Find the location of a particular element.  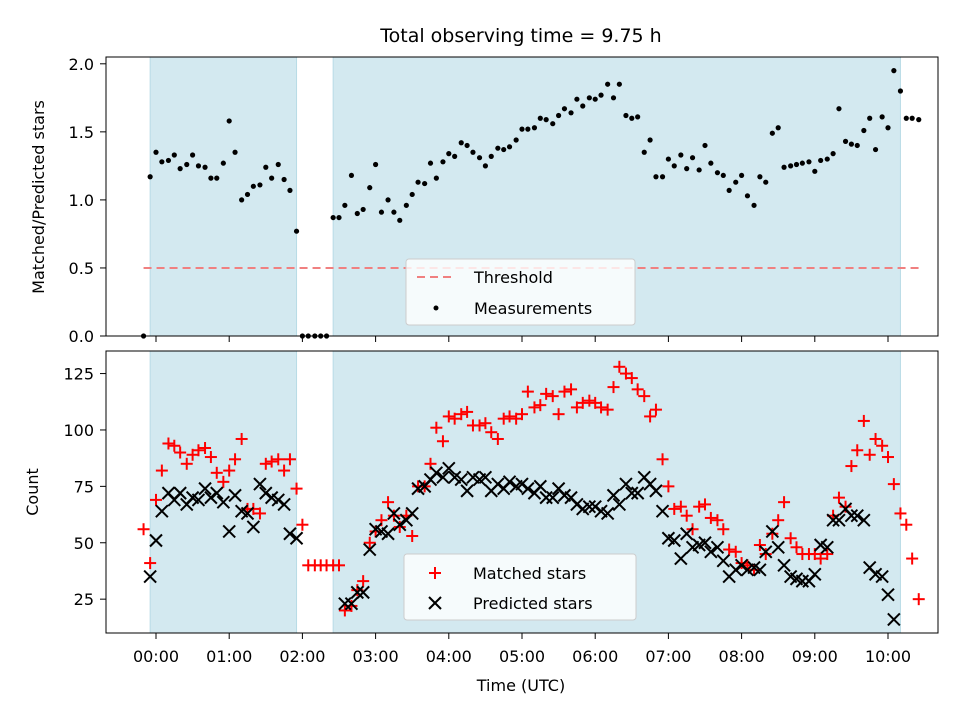

y-tick-label: 100 is located at coordinates (78, 430).